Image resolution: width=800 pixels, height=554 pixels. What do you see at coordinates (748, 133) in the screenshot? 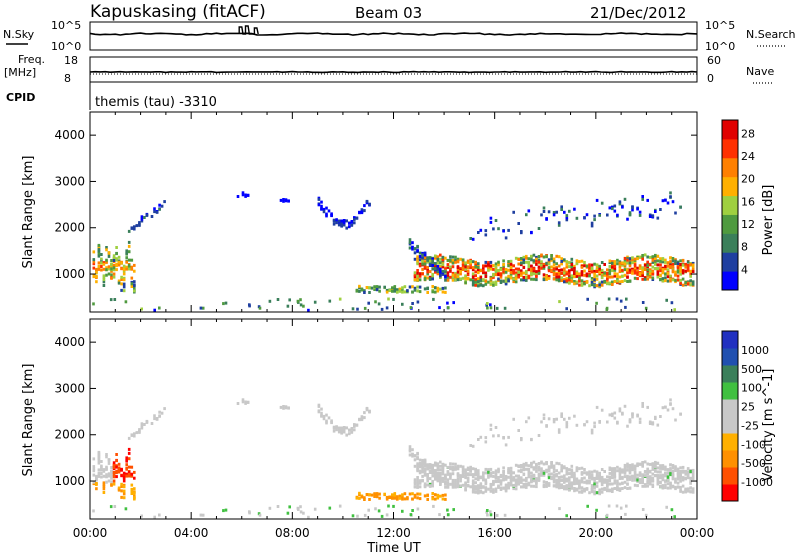
I see `power-colorbar-tick: 28` at bounding box center [748, 133].